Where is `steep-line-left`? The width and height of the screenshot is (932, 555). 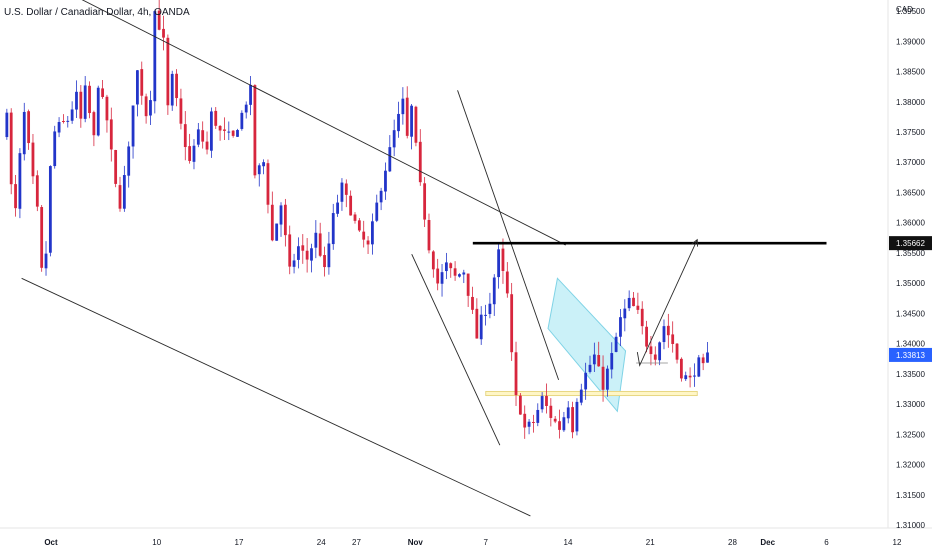
steep-line-left is located at coordinates (456, 349).